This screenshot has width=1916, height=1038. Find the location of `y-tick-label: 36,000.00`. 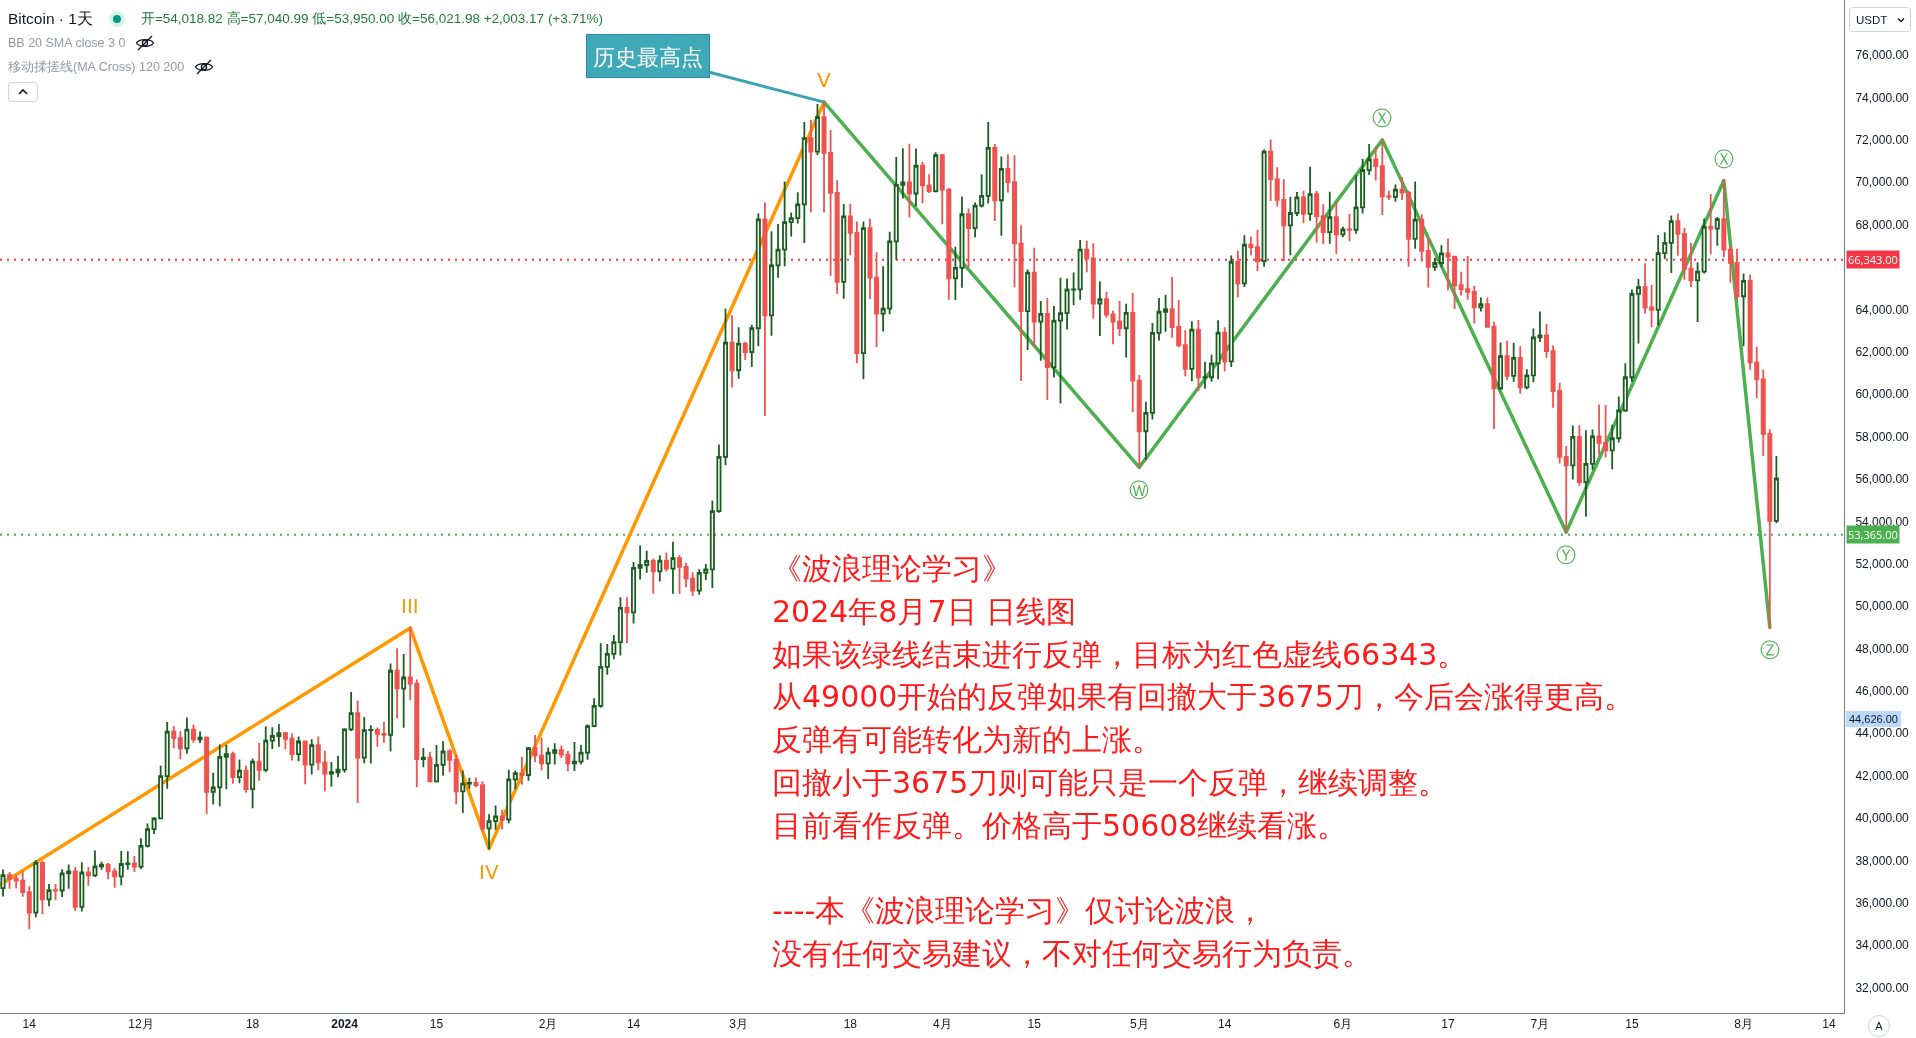

y-tick-label: 36,000.00 is located at coordinates (1882, 903).